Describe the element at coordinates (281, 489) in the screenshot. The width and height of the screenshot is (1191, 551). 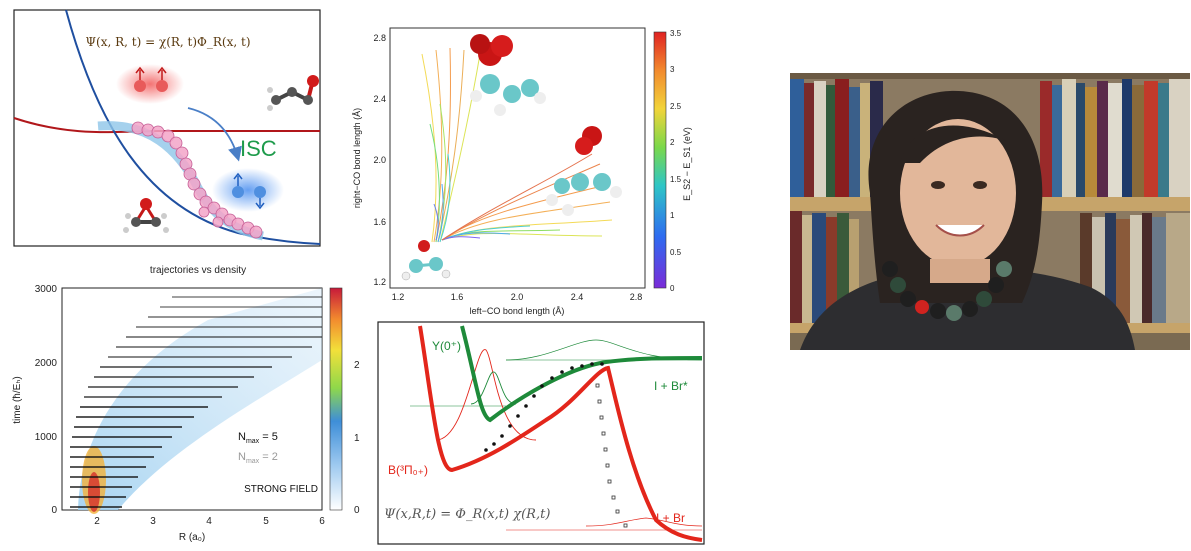
I see `strong-field-label: STRONG FIELD` at that location.